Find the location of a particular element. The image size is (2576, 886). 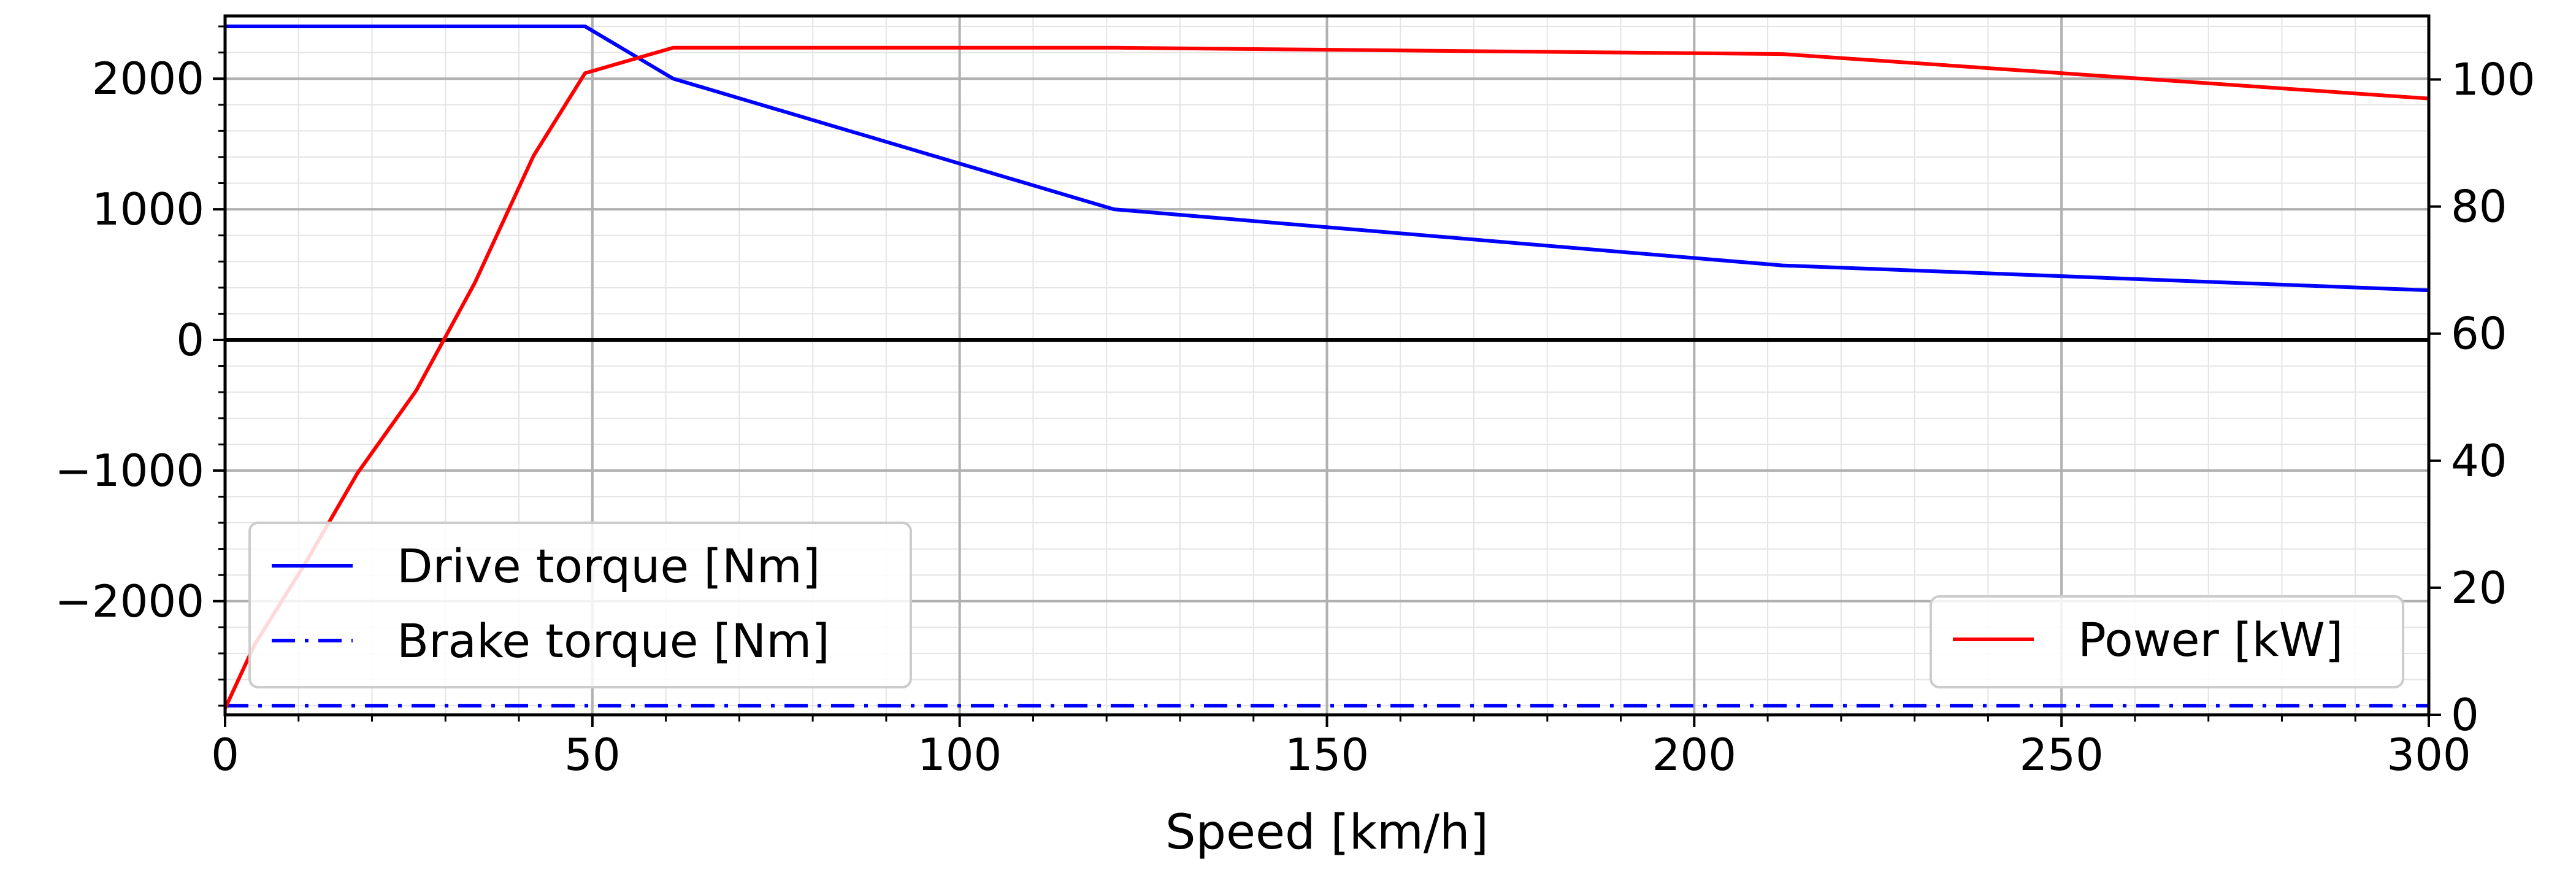

x-tick-label: 50 is located at coordinates (592, 754).